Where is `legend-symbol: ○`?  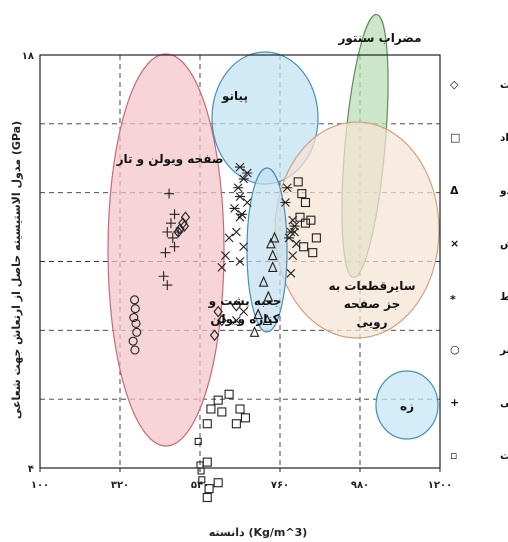
legend-symbol: ○ is located at coordinates (455, 349).